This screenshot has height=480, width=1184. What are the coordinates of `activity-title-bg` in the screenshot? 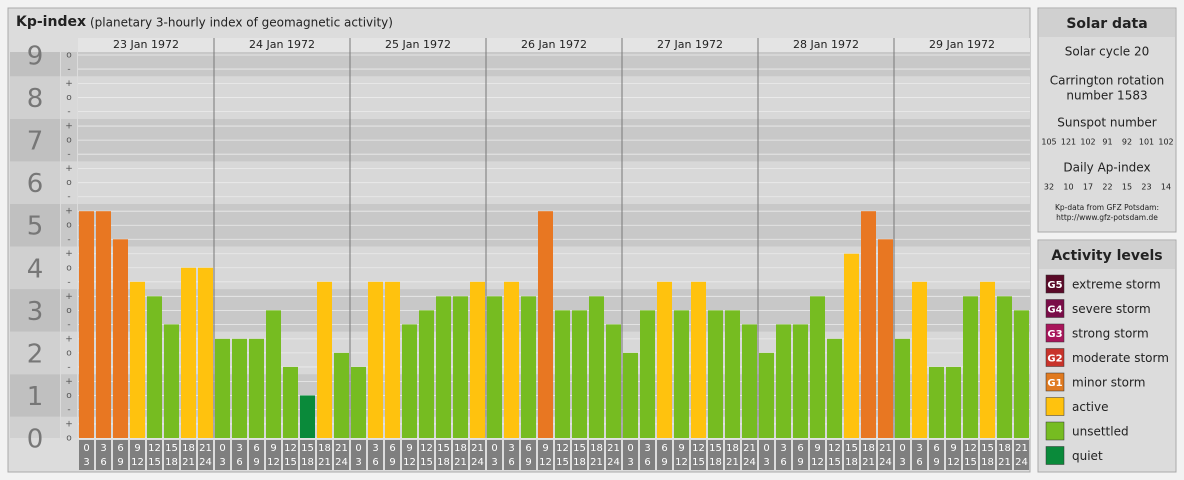 It's located at (1107, 255).